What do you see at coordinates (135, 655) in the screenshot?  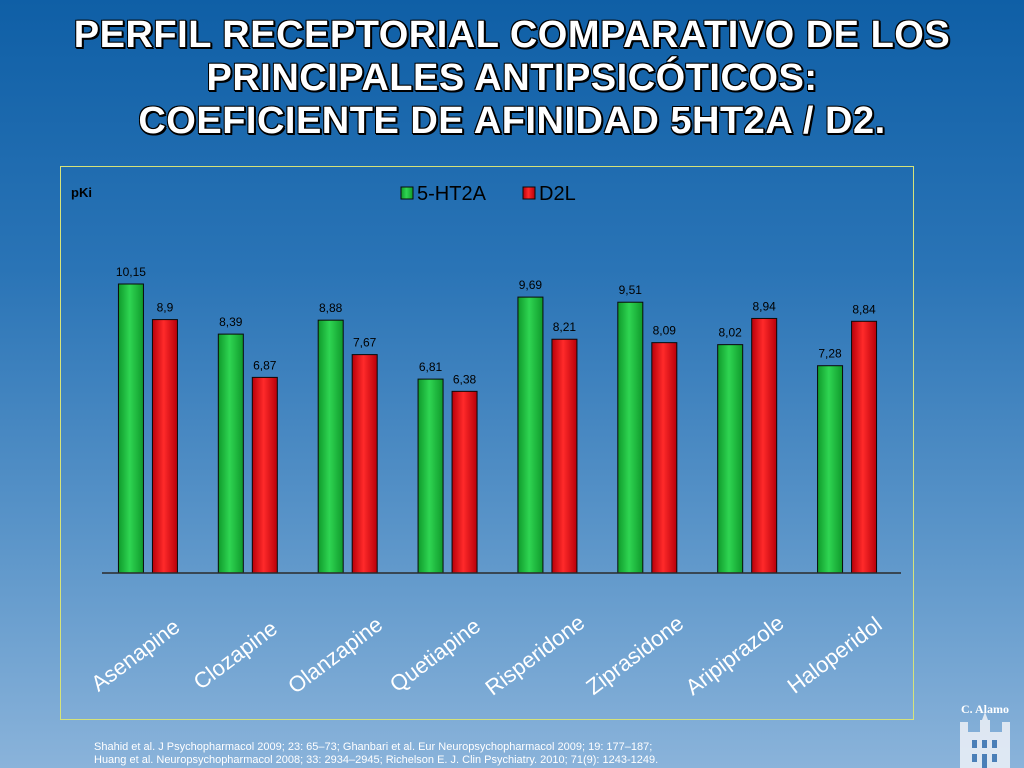 I see `category-label-asenapine: Asenapine` at bounding box center [135, 655].